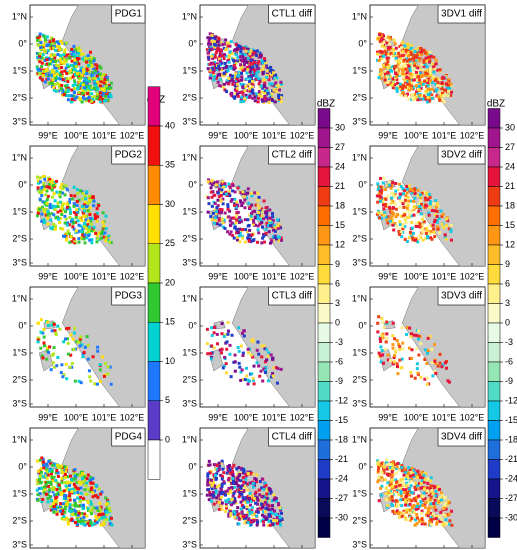  Describe the element at coordinates (511, 439) in the screenshot. I see `colorbar-label: -18` at that location.